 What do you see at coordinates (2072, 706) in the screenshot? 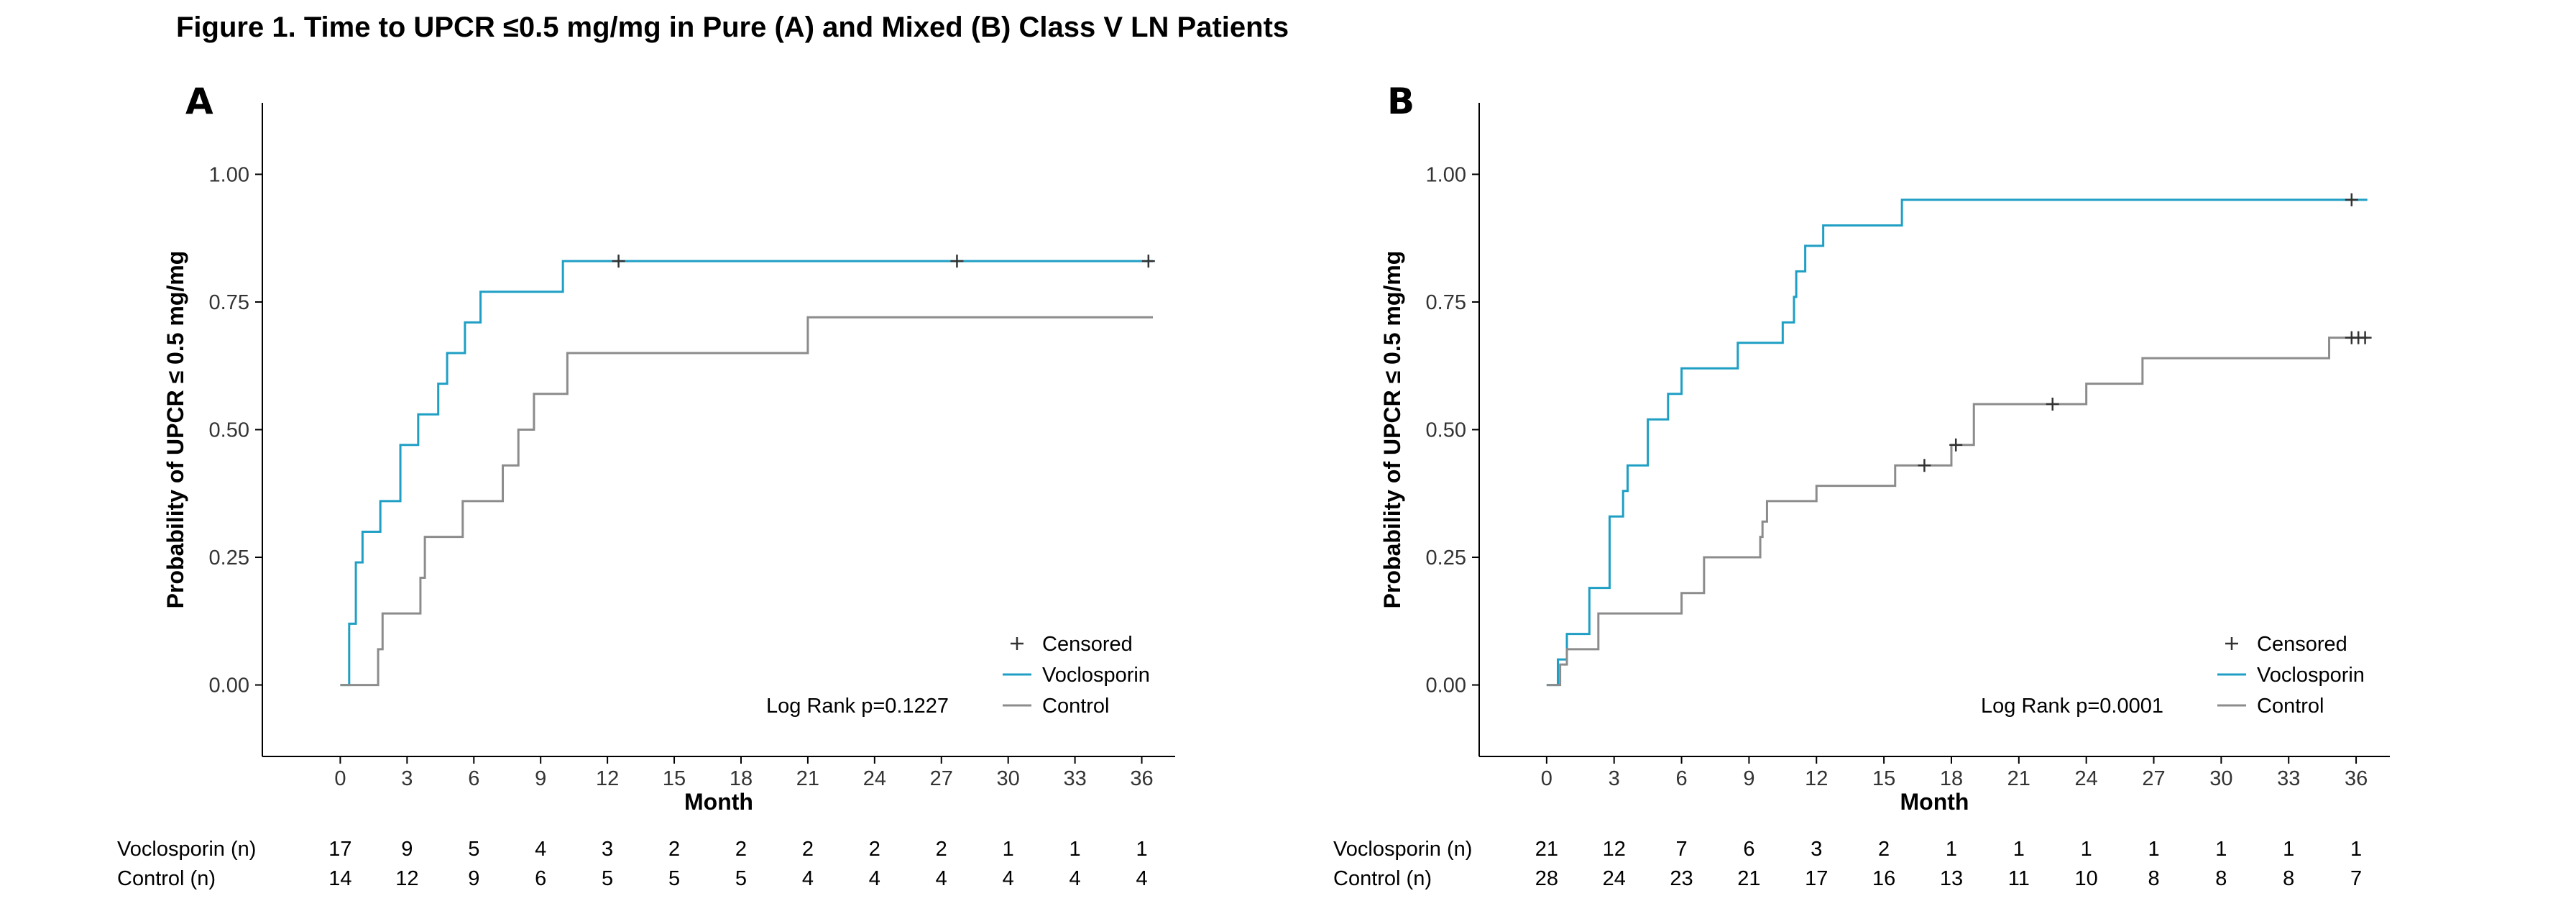
I see `log-rank-annotation: Log Rank p=0.0001` at bounding box center [2072, 706].